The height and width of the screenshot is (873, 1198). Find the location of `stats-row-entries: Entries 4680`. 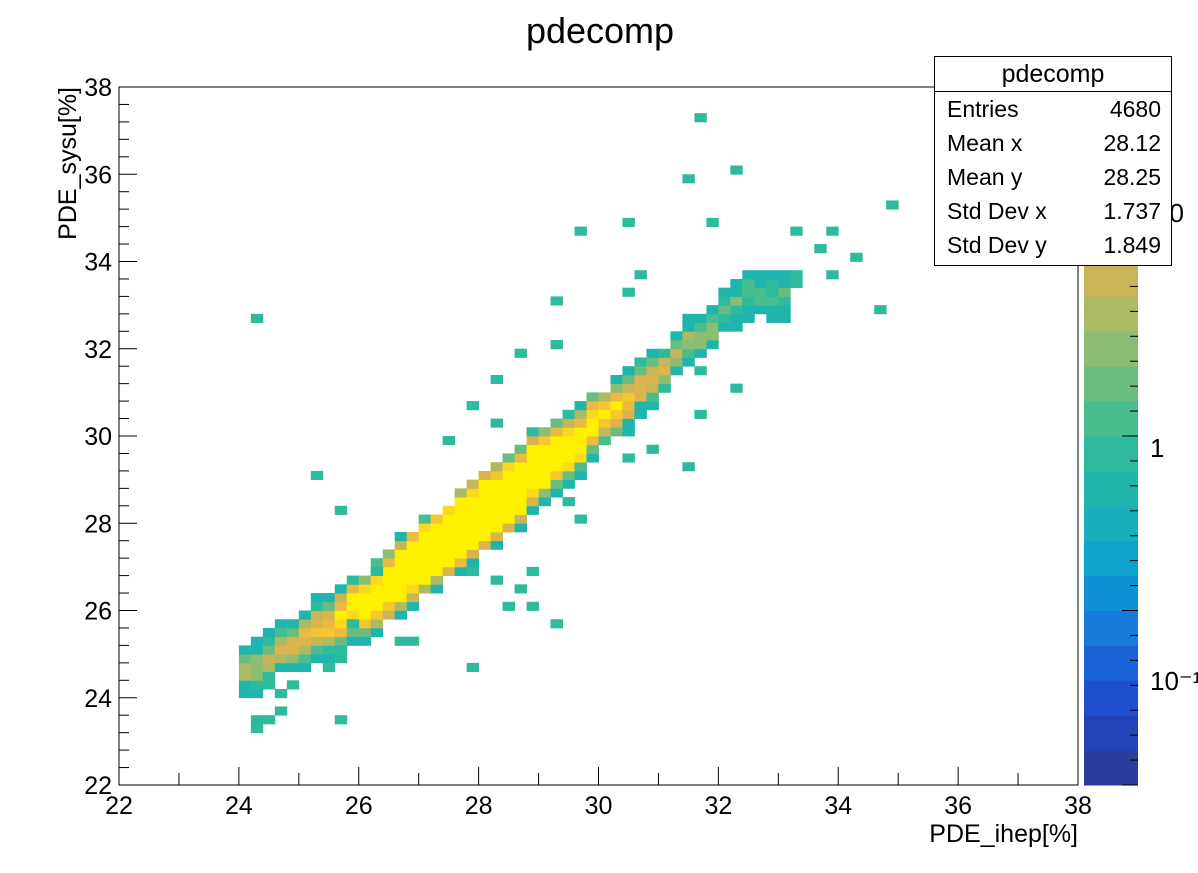

stats-row-entries: Entries 4680 is located at coordinates (1053, 109).